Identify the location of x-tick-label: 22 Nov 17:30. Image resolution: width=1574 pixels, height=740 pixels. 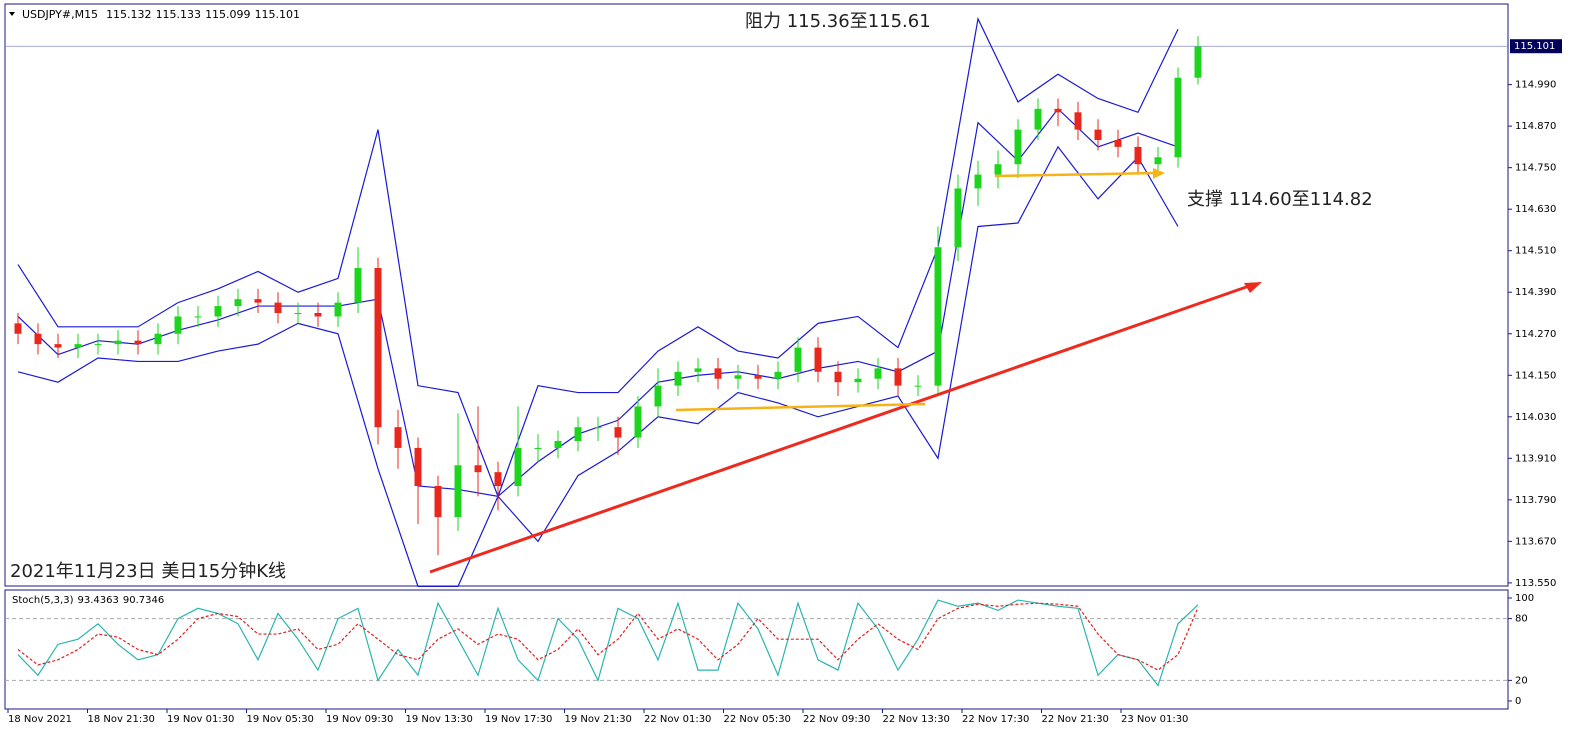
(995, 719).